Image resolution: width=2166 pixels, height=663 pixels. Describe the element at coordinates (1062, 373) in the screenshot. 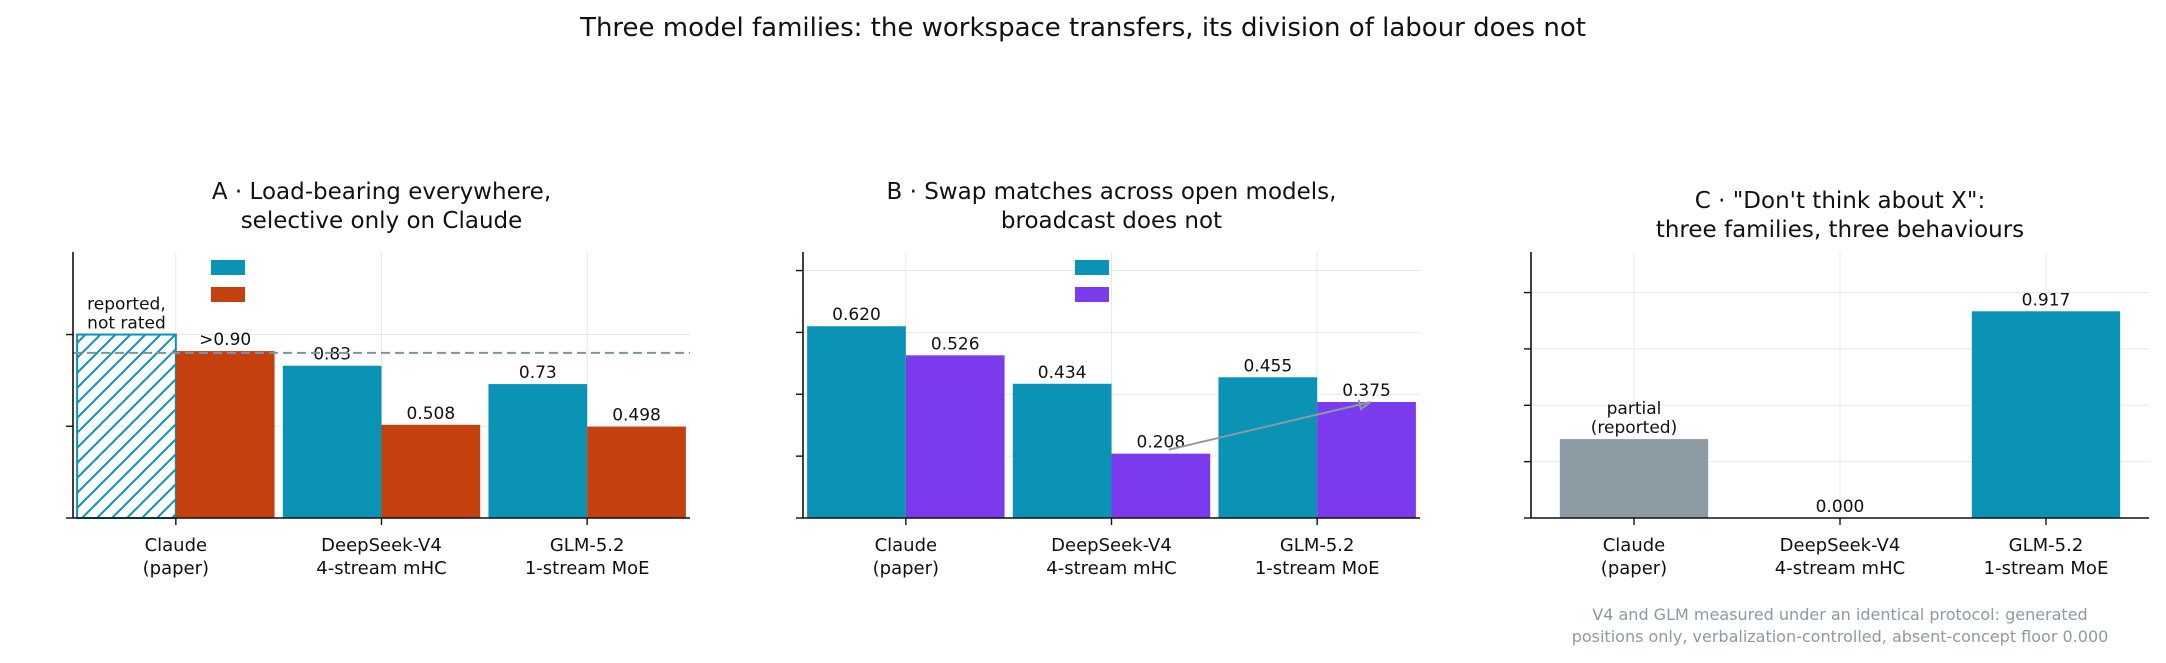

I see `bar-value-label: 0.434` at that location.